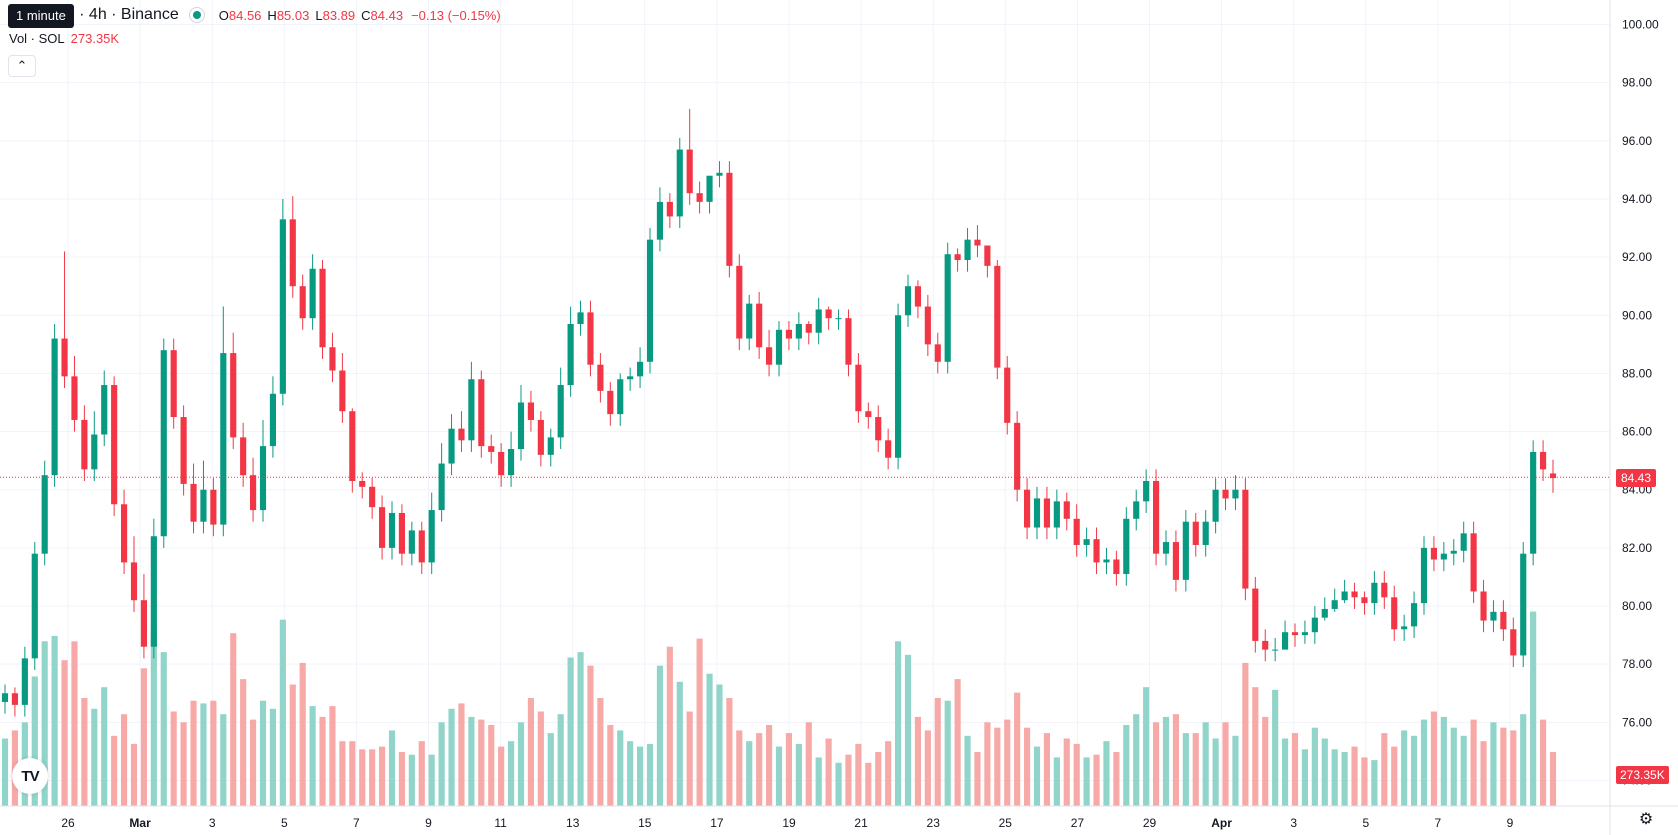 This screenshot has height=835, width=1678. Describe the element at coordinates (1646, 819) in the screenshot. I see `gear-icon: ⚙` at that location.